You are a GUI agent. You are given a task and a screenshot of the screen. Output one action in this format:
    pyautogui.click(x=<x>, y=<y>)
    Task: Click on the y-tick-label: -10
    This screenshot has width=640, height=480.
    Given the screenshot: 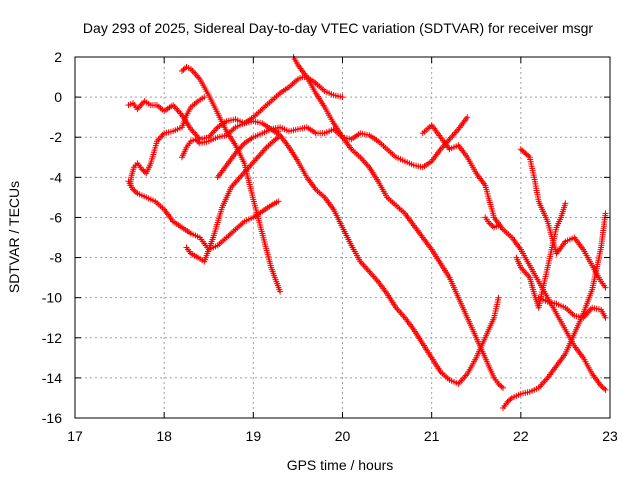 What is the action you would take?
    pyautogui.click(x=52, y=298)
    